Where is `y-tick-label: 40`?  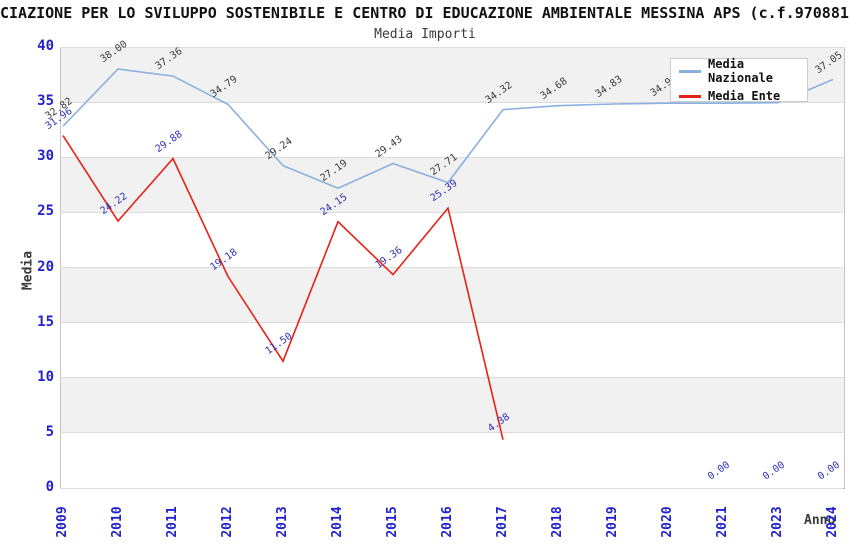 y-tick-label: 40 is located at coordinates (45, 46).